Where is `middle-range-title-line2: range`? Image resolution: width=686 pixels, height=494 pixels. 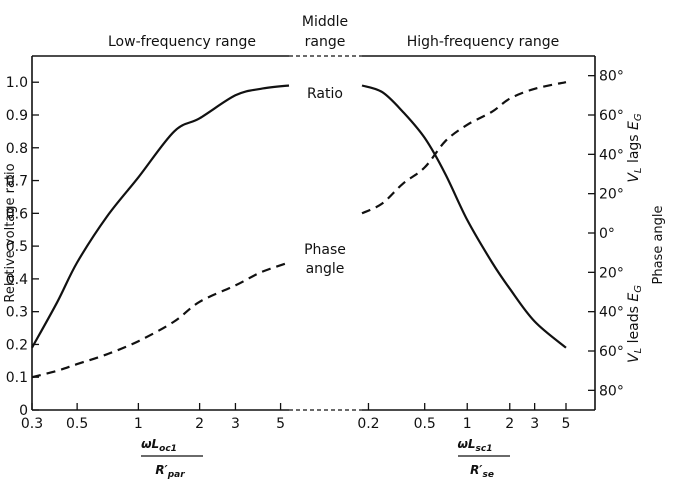
middle-range-title-line2: range is located at coordinates (325, 42).